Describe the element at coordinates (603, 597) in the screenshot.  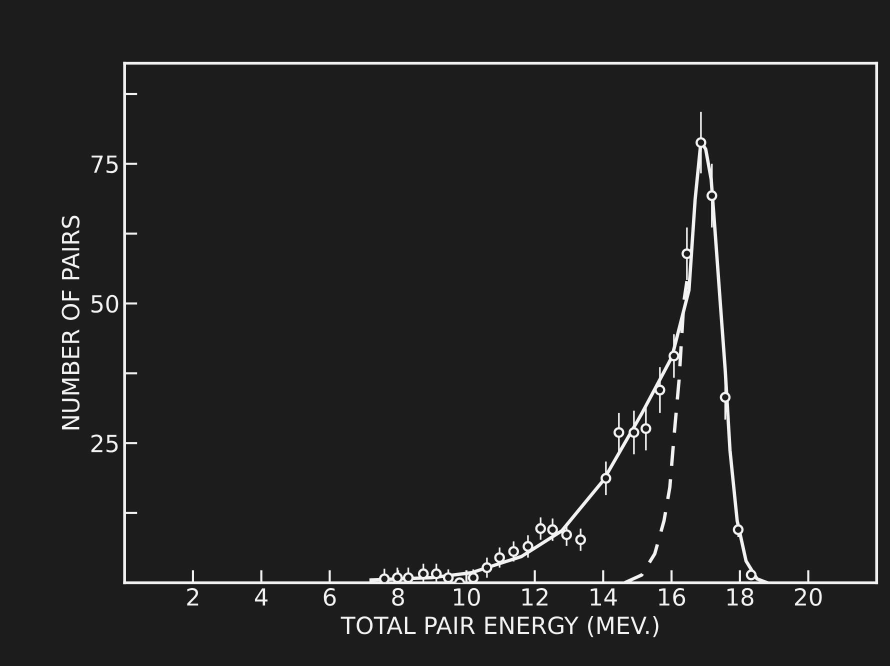
I see `x-tick-label: 14` at that location.